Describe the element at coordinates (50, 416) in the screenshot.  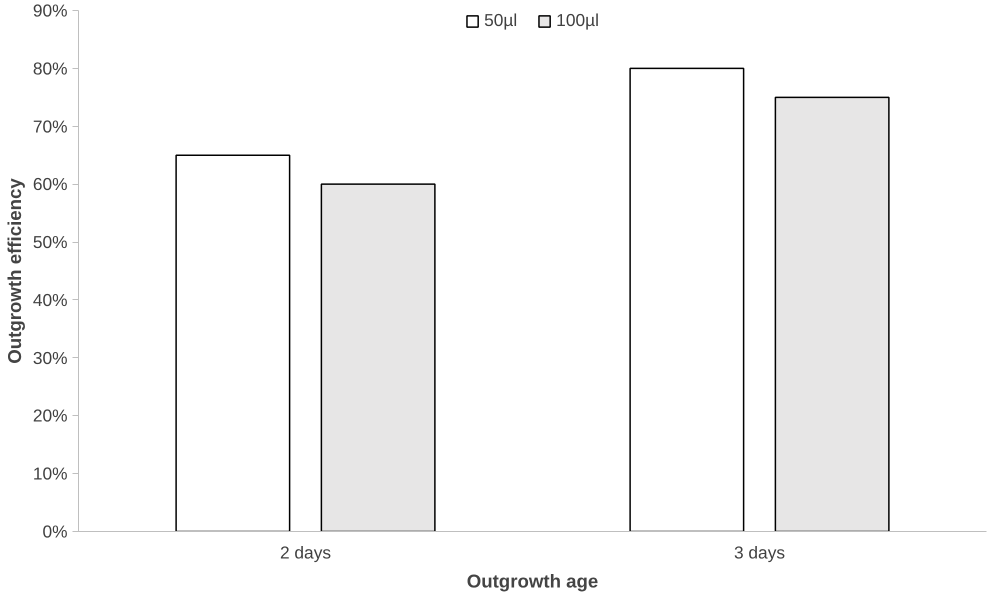
I see `y-tick-label: 20%` at that location.